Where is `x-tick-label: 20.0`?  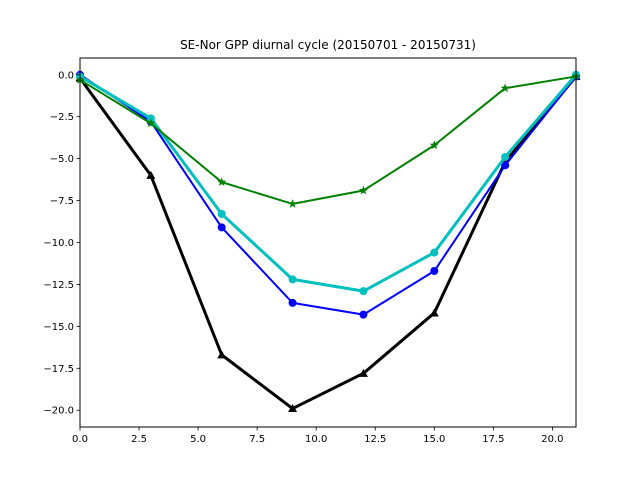
x-tick-label: 20.0 is located at coordinates (552, 439).